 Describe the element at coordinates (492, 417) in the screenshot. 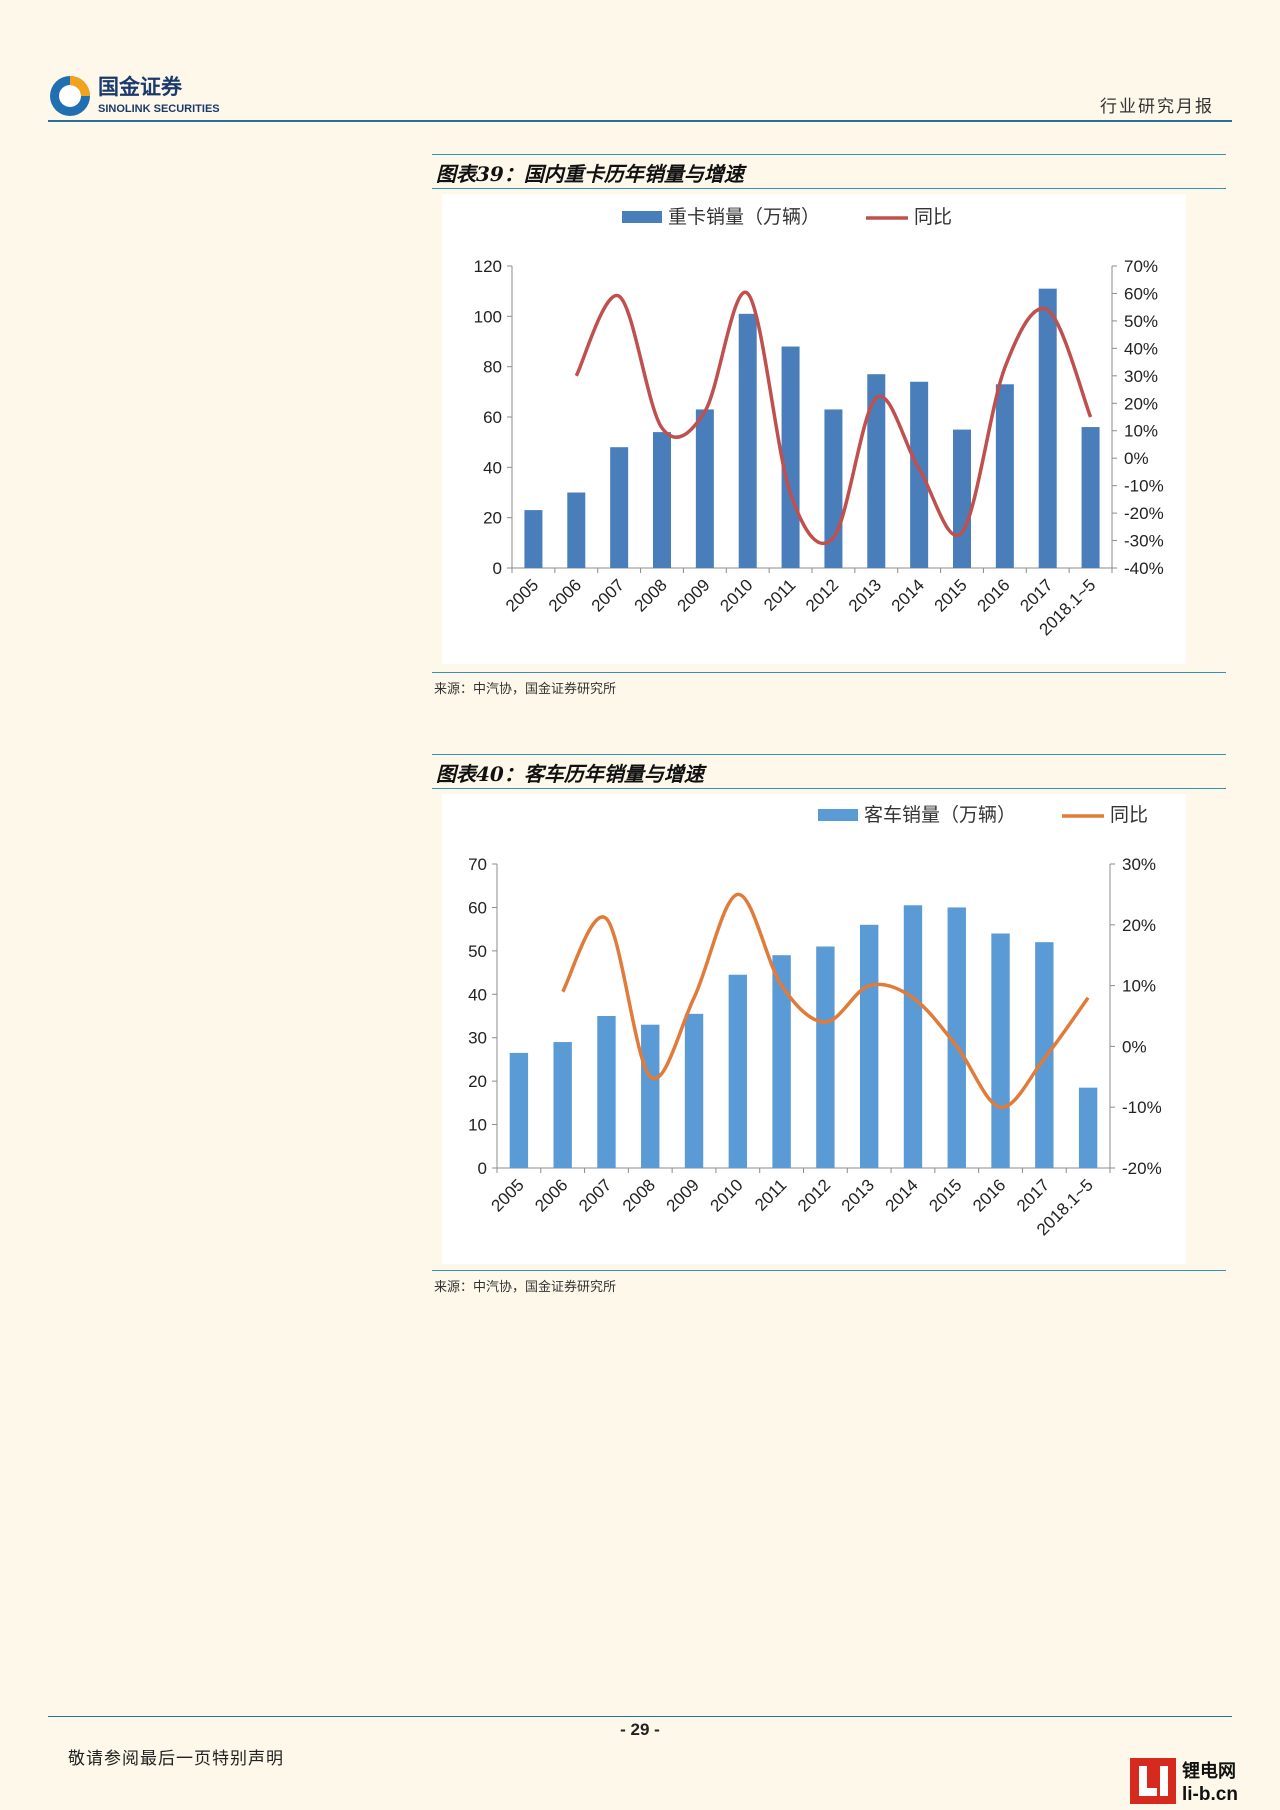

I see `left-axis-tick-label: 60` at that location.